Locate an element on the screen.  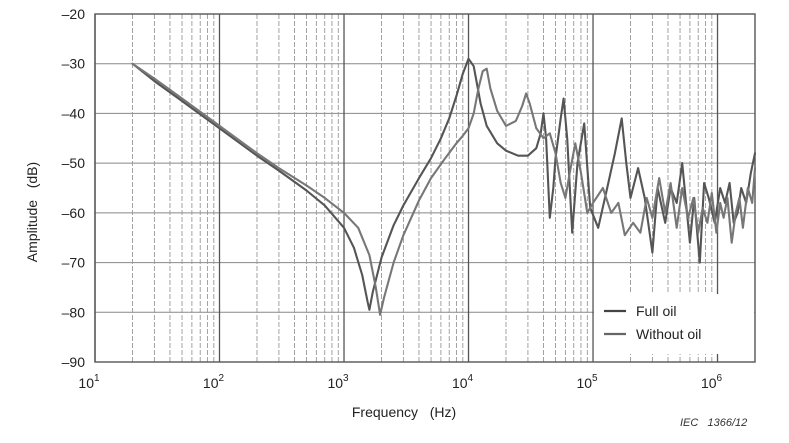
y-tick-label: –40 is located at coordinates (74, 113).